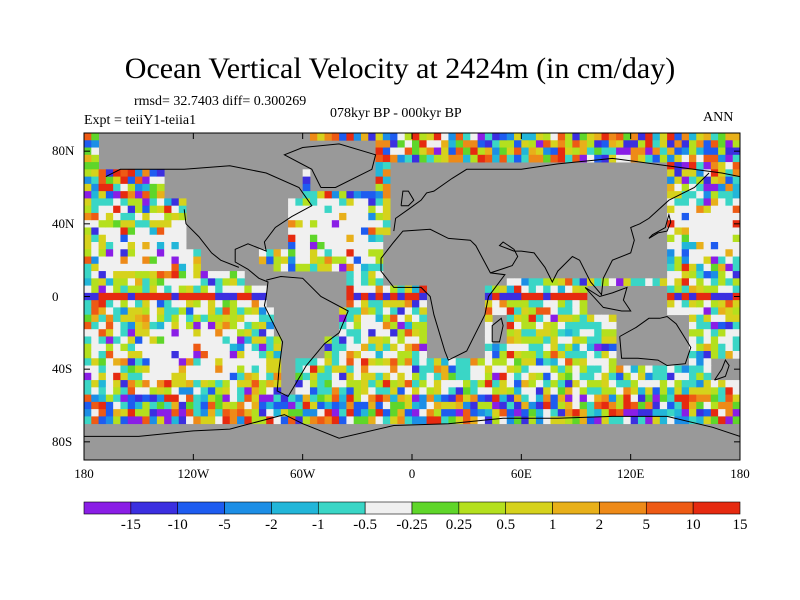  I want to click on colorbar-swatch, so click(154, 508).